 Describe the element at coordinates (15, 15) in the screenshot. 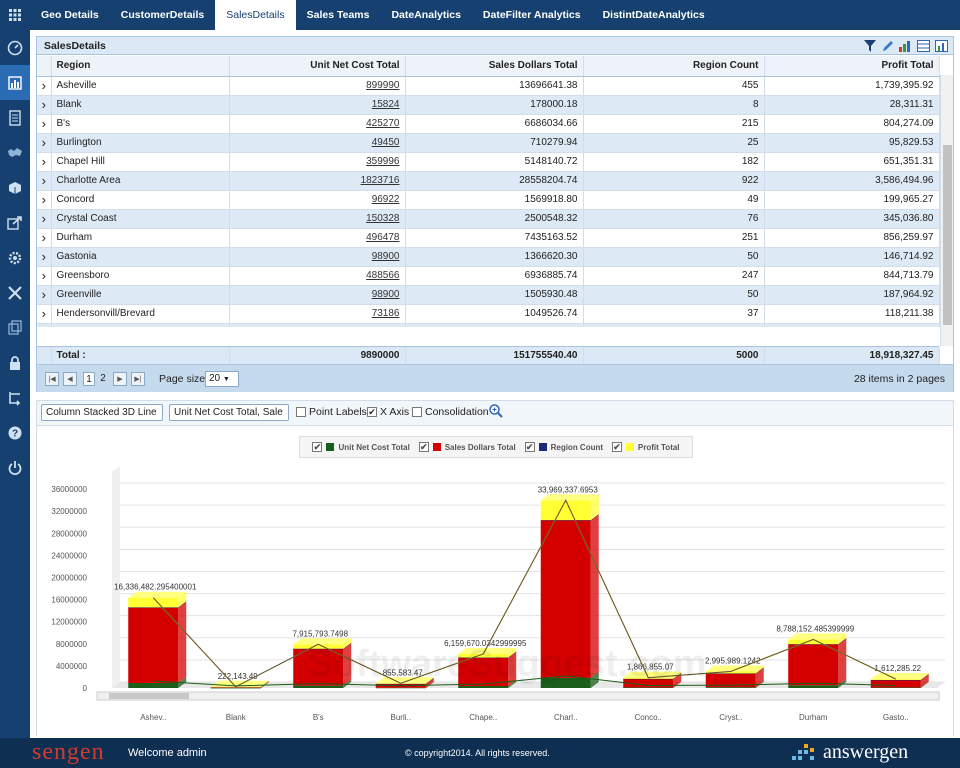

I see `app-grid-icon` at that location.